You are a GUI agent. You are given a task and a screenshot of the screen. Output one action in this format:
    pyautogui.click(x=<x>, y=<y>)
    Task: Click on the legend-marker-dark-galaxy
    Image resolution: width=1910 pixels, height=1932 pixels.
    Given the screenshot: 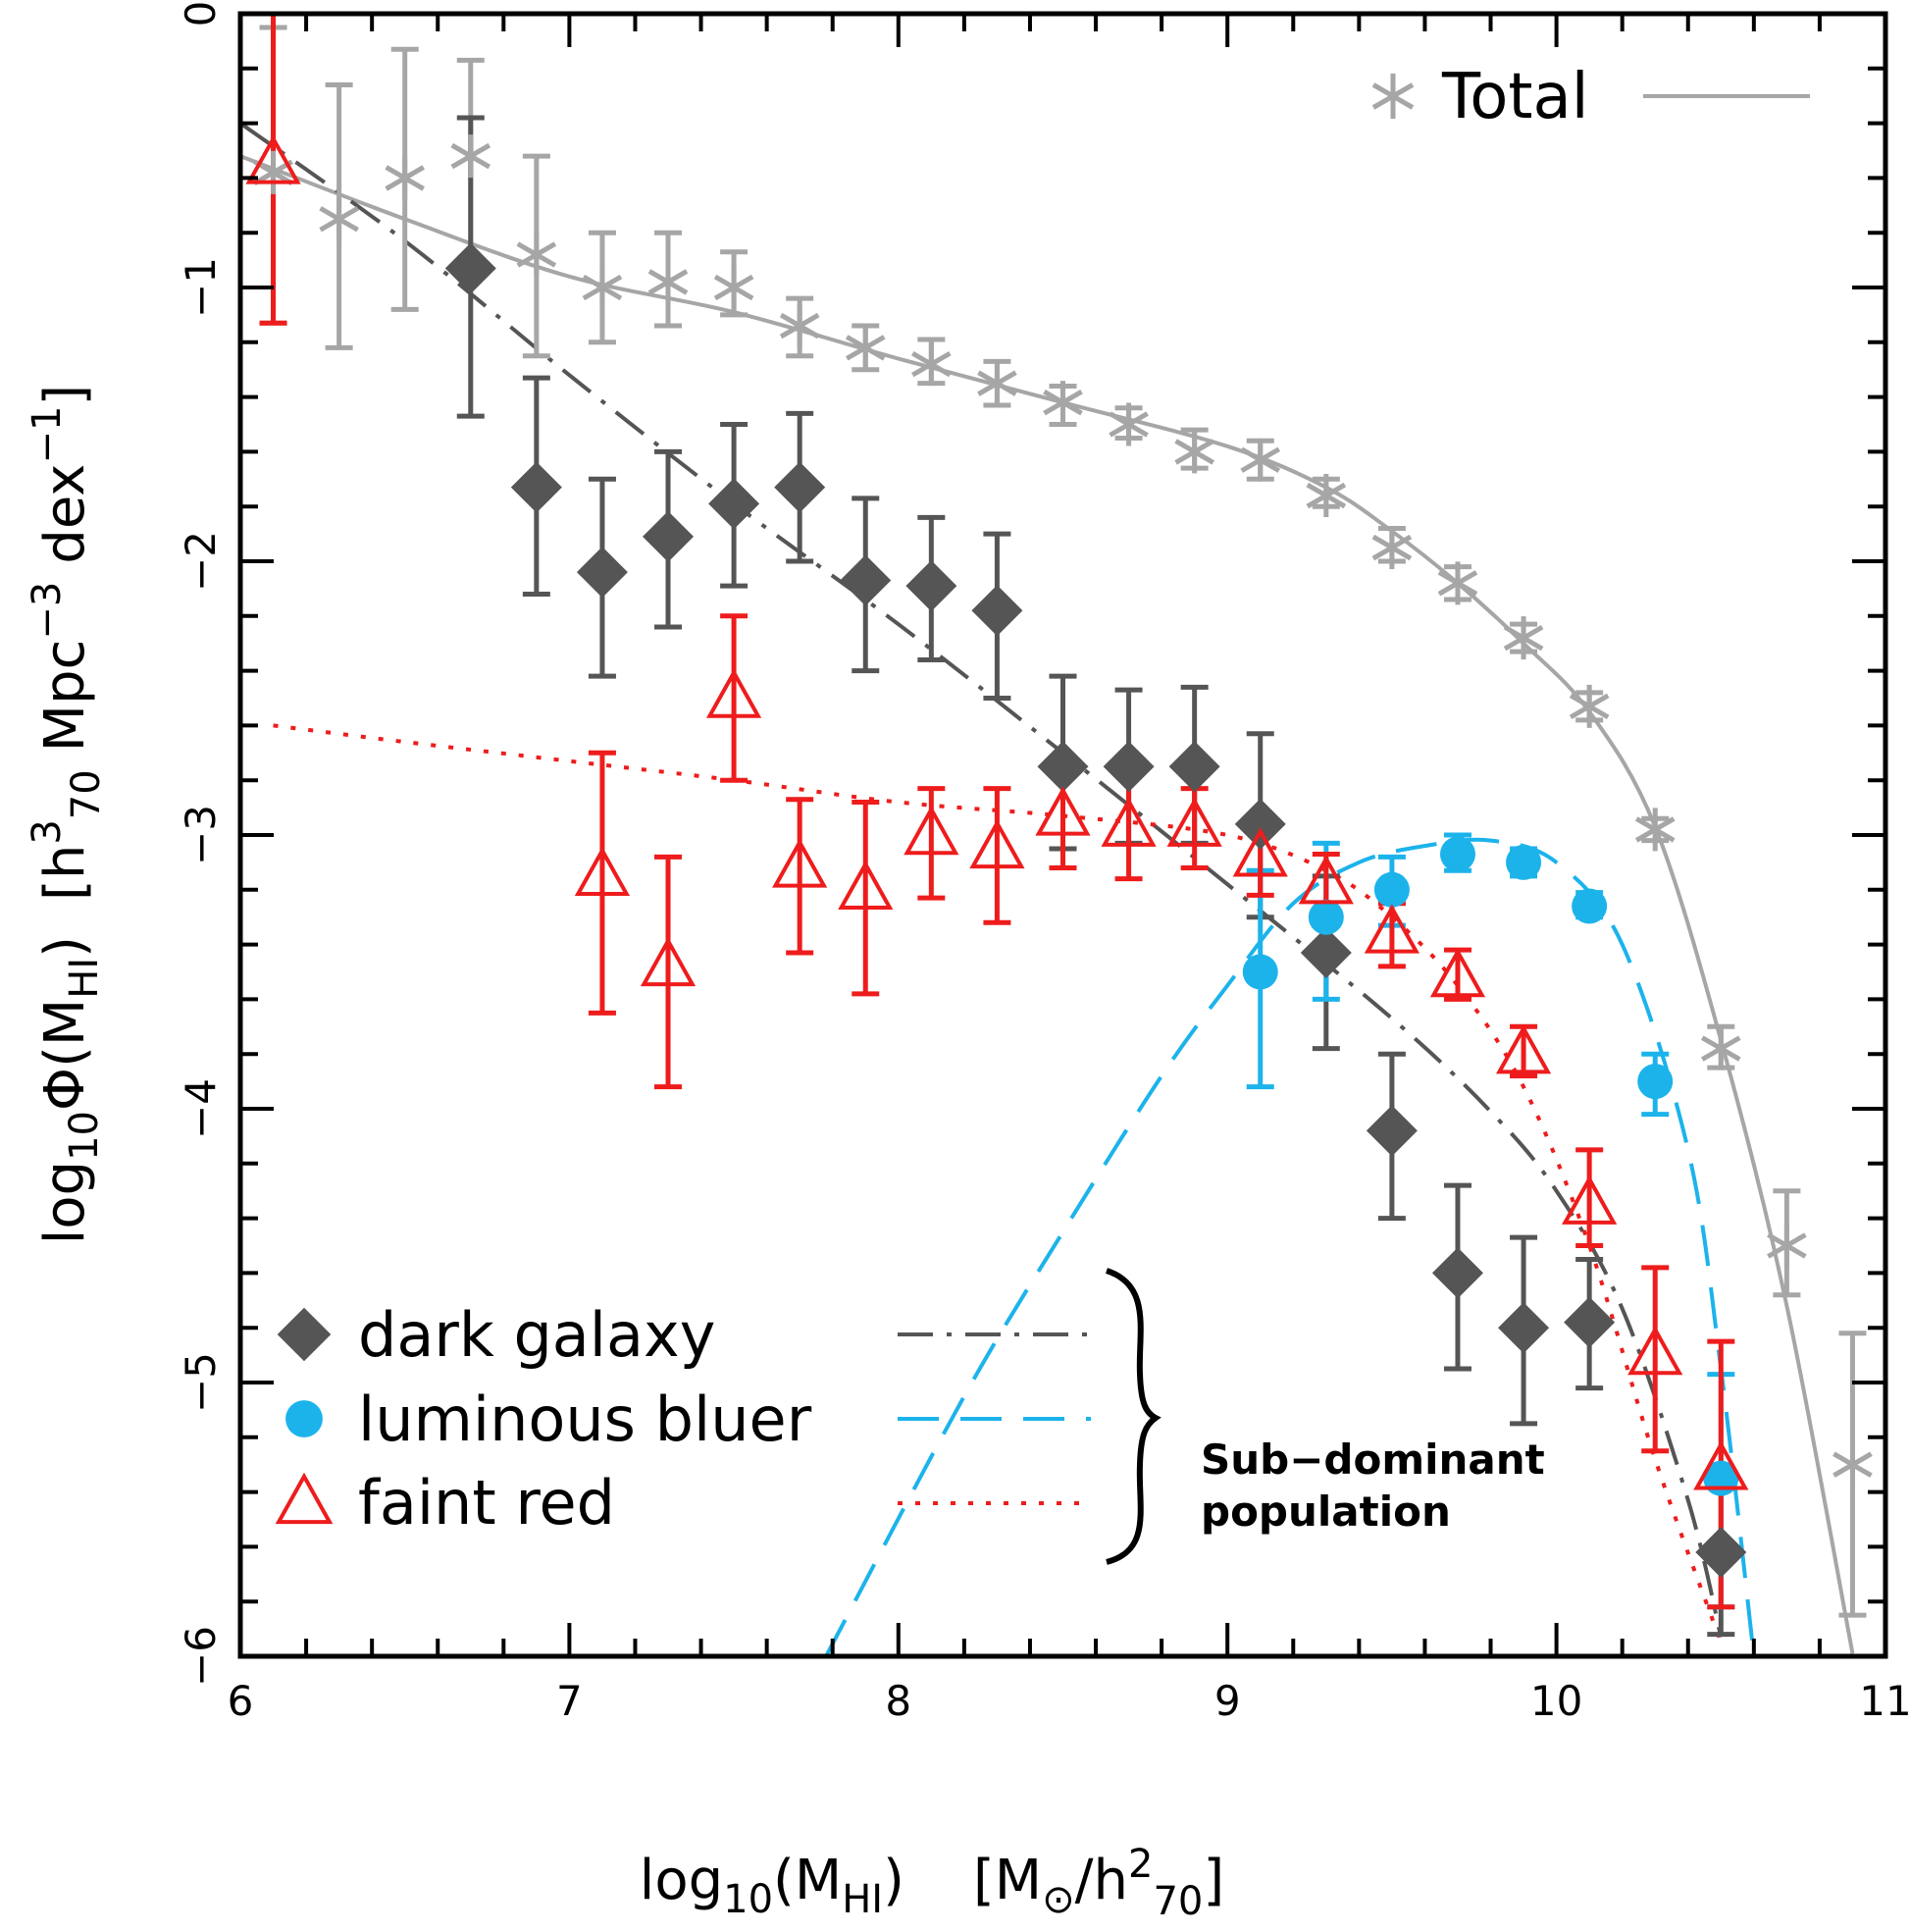 What is the action you would take?
    pyautogui.click(x=304, y=1335)
    